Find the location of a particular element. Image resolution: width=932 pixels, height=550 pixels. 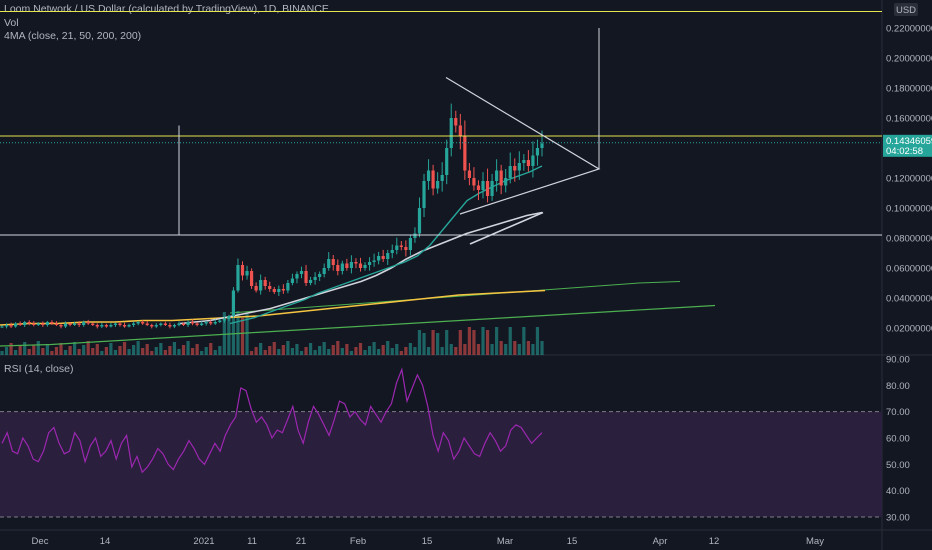

rsi-tick-label: 60.00 is located at coordinates (898, 439).